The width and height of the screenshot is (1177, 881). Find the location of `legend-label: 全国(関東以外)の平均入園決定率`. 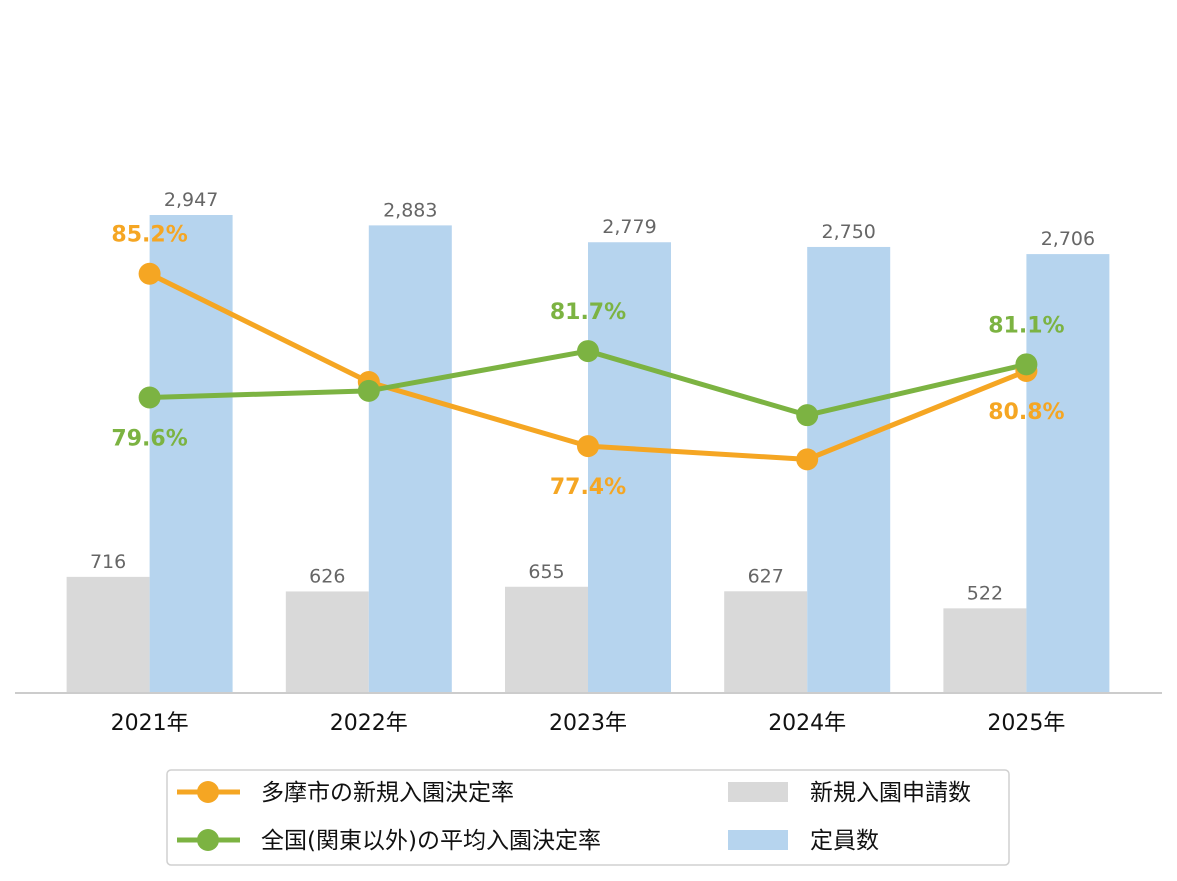

legend-label: 全国(関東以外)の平均入園決定率 is located at coordinates (431, 841).